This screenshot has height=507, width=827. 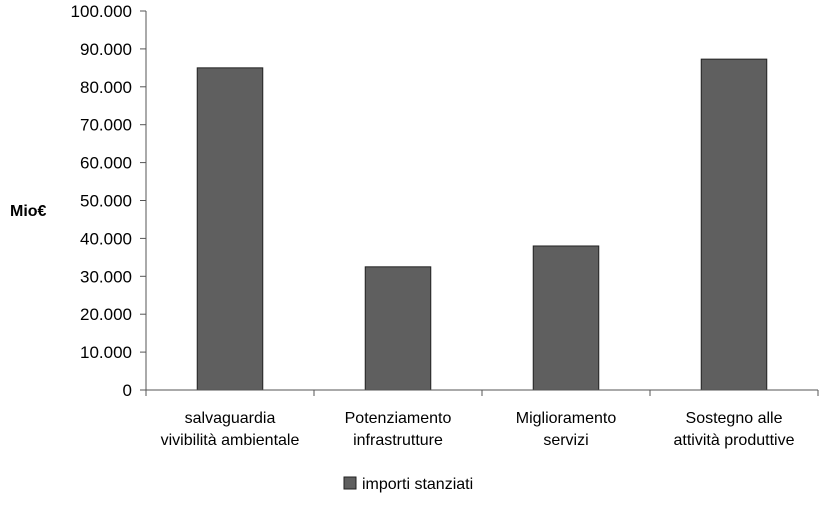 I want to click on x-category-label: Sostegno alle, so click(x=734, y=418).